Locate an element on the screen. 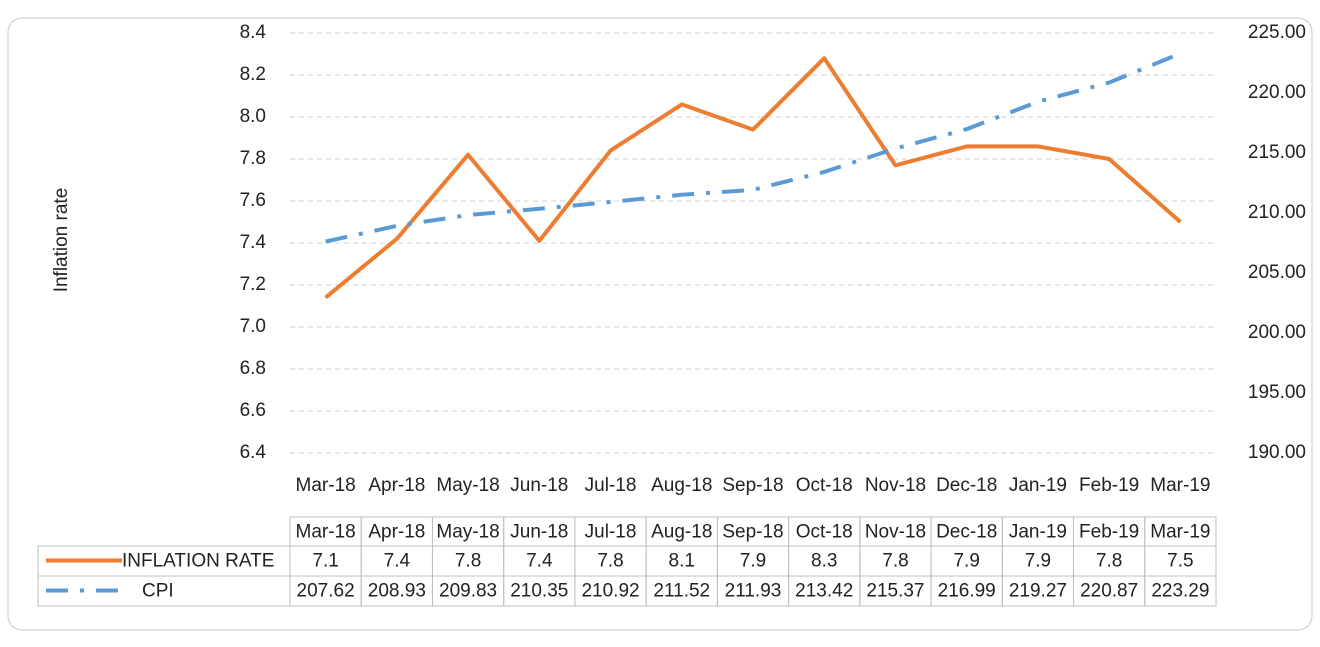 The image size is (1320, 647). table-value: 211.52 is located at coordinates (681, 591).